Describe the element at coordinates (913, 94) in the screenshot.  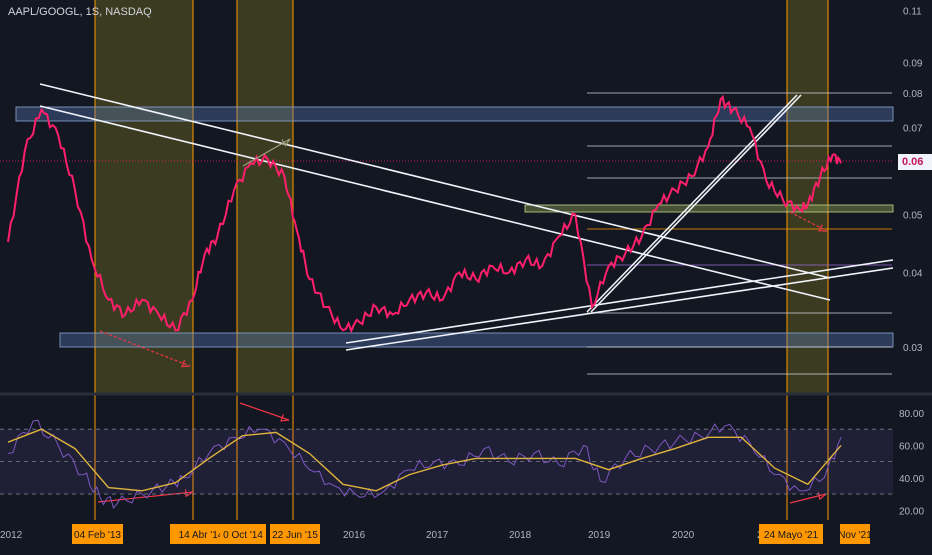
I see `price-tick-label: 0.08` at that location.